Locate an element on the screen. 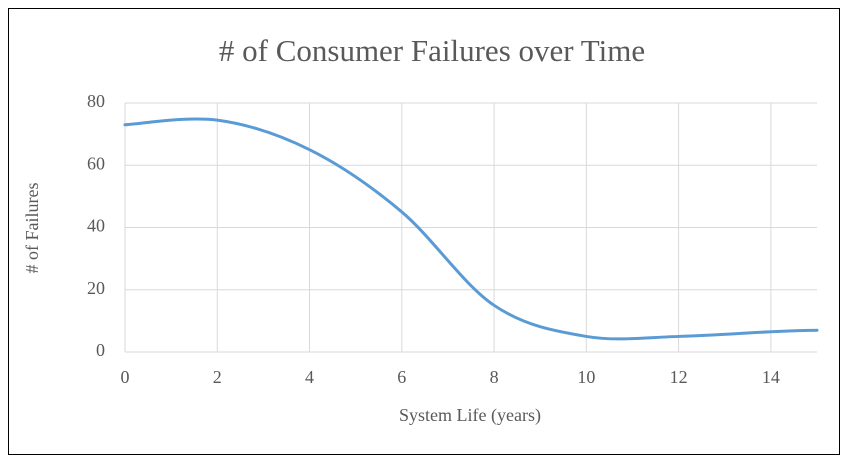 The image size is (848, 463). x-tick-label: 12 is located at coordinates (679, 377).